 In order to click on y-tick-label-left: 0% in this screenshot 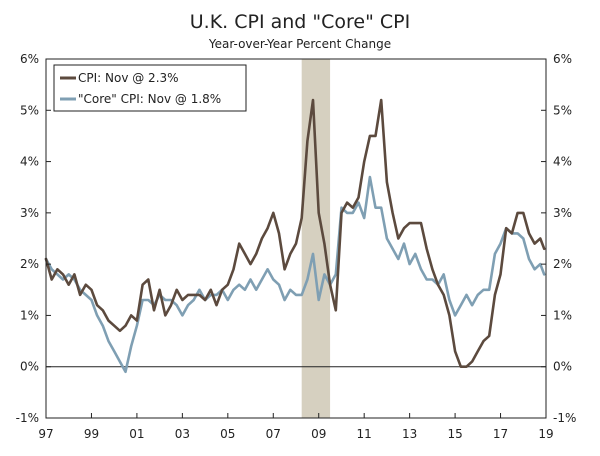, I will do `click(29, 367)`.